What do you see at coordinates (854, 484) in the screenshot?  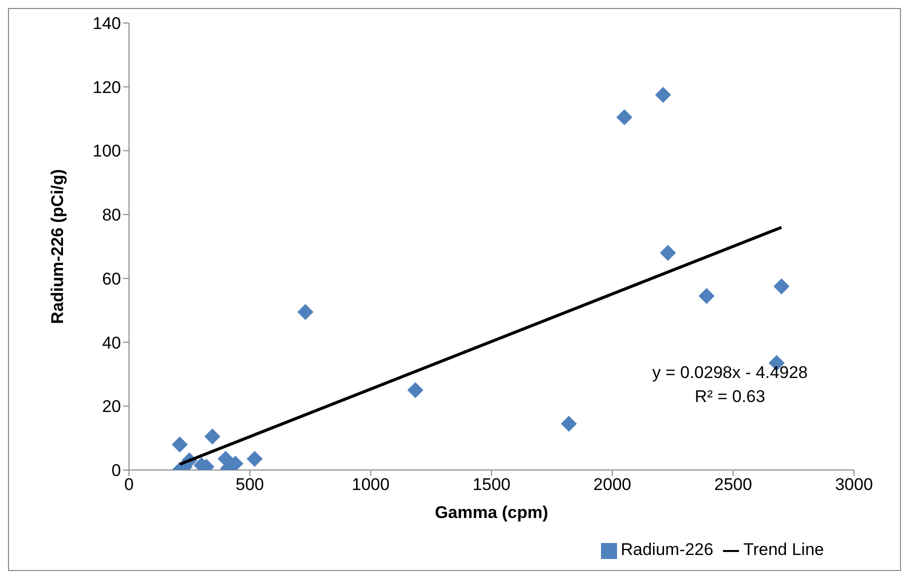 I see `x-tick-label: 3000` at bounding box center [854, 484].